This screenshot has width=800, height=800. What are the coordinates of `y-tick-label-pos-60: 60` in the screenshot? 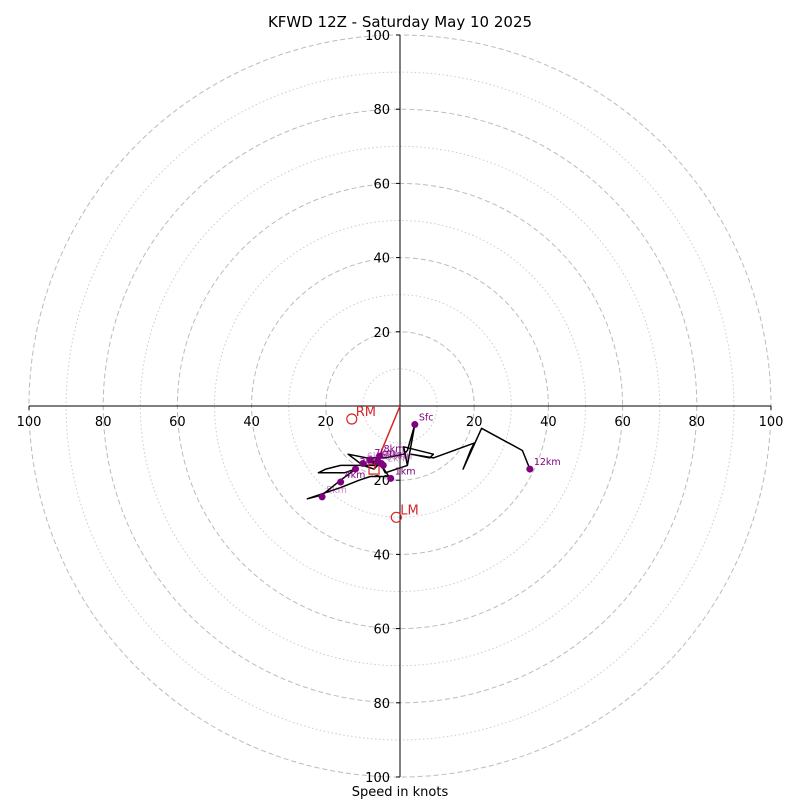 It's located at (381, 184).